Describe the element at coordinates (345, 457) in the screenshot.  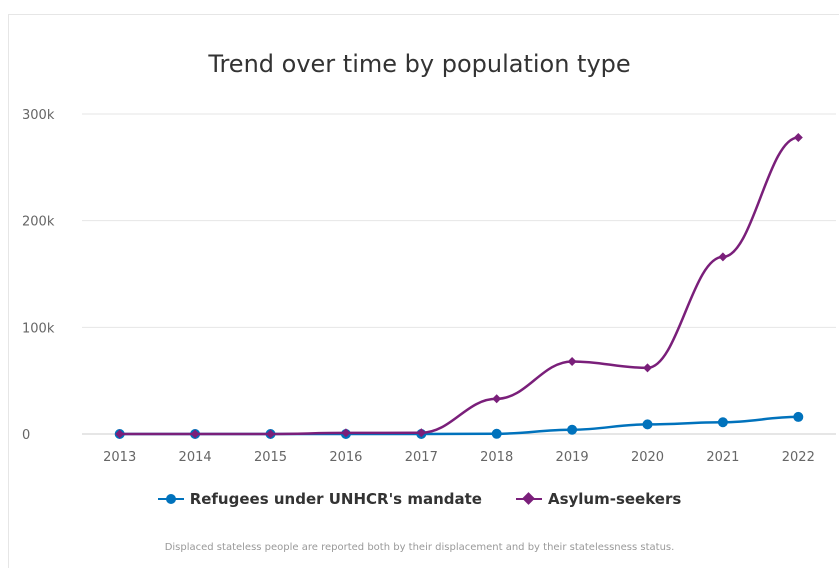
I see `x-tick-label: 2016` at that location.